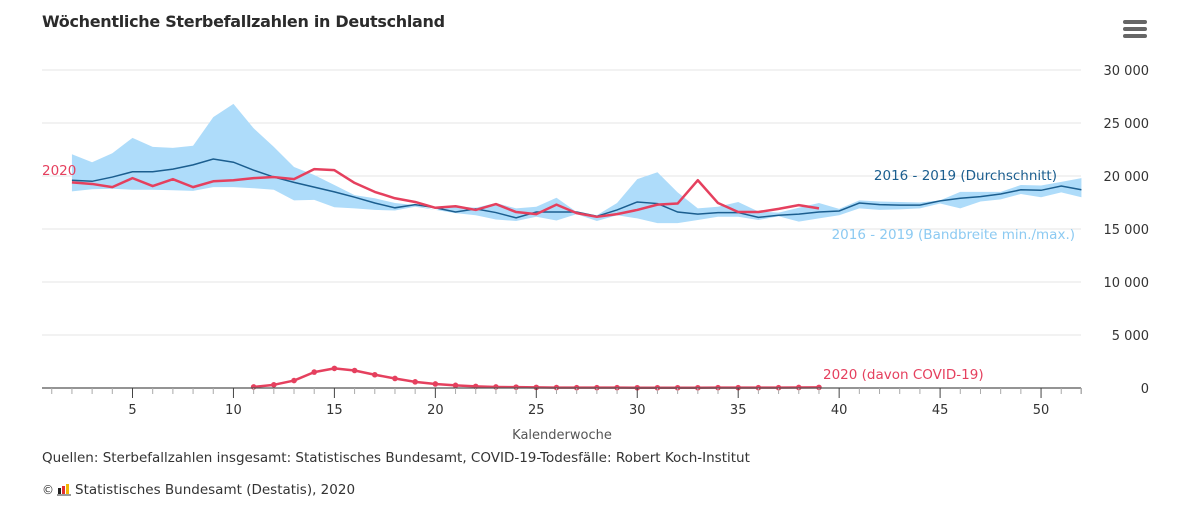 This screenshot has width=1188, height=510. What do you see at coordinates (1127, 124) in the screenshot?
I see `y-tick-label: 25 000` at bounding box center [1127, 124].